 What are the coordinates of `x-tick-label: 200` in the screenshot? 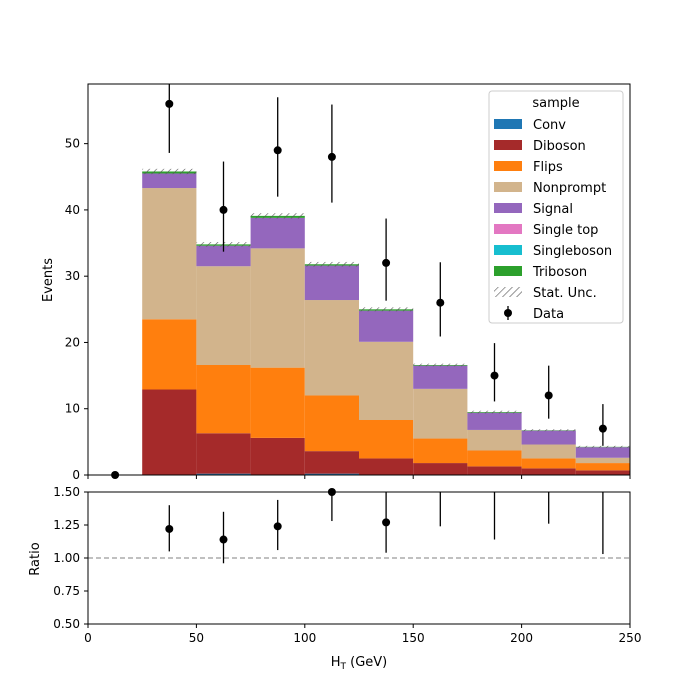 It's located at (521, 638).